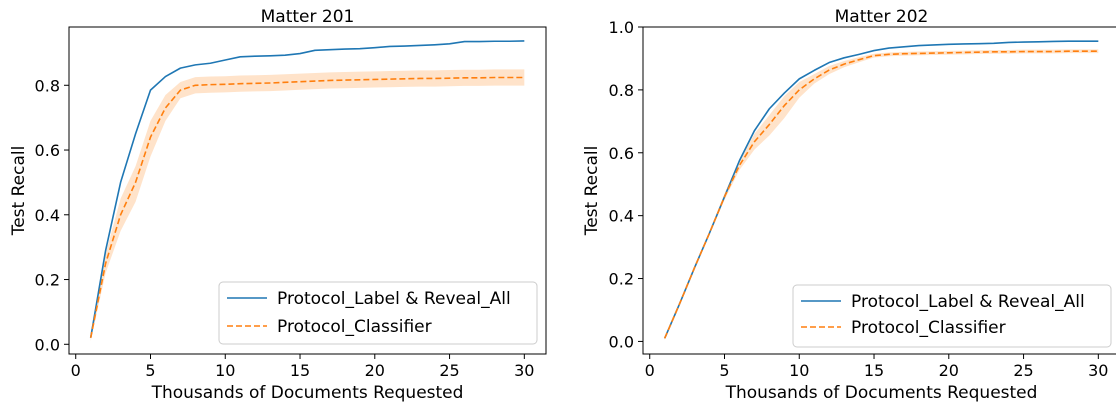 This screenshot has height=402, width=1116. What do you see at coordinates (621, 27) in the screenshot?
I see `y-tick-label: 1.0` at bounding box center [621, 27].